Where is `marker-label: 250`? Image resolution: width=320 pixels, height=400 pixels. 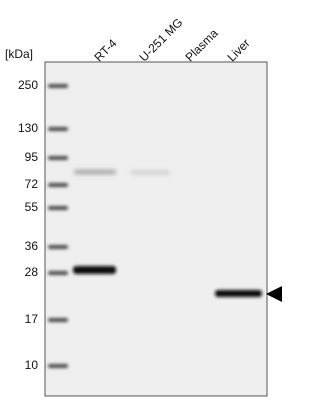
marker-label: 250 is located at coordinates (28, 85).